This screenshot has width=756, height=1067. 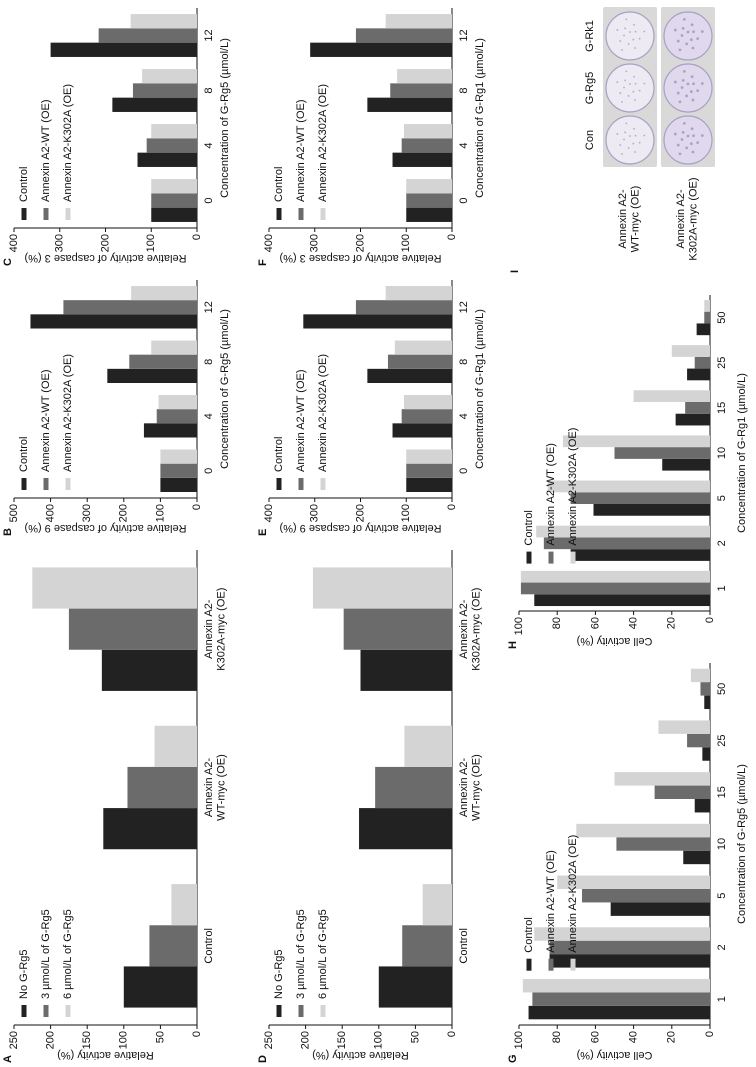 What do you see at coordinates (477, 787) in the screenshot?
I see `x-tick-label-line: WT-myc (OE)` at bounding box center [477, 787].